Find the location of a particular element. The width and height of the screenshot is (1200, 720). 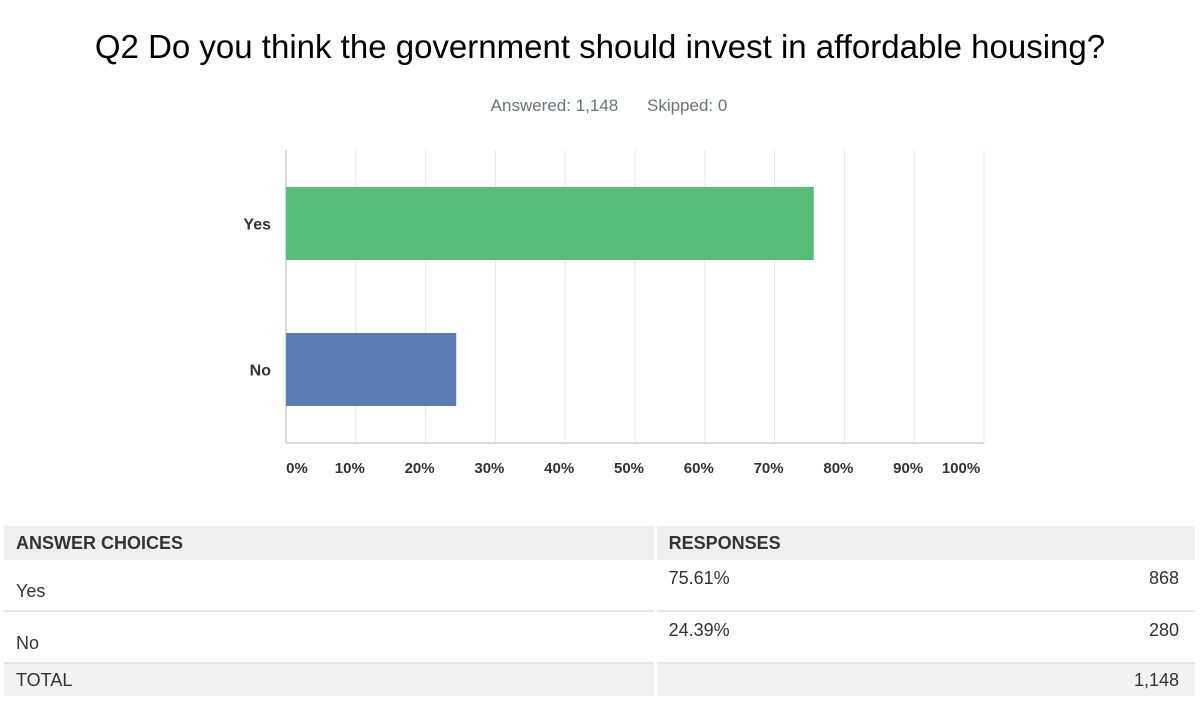

x-tick-label: 90% is located at coordinates (908, 468).